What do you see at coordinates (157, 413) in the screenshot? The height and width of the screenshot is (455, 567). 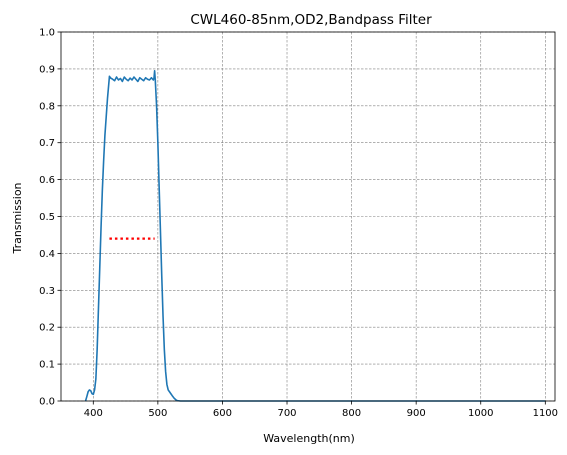 I see `x-tick-label: 500` at bounding box center [157, 413].